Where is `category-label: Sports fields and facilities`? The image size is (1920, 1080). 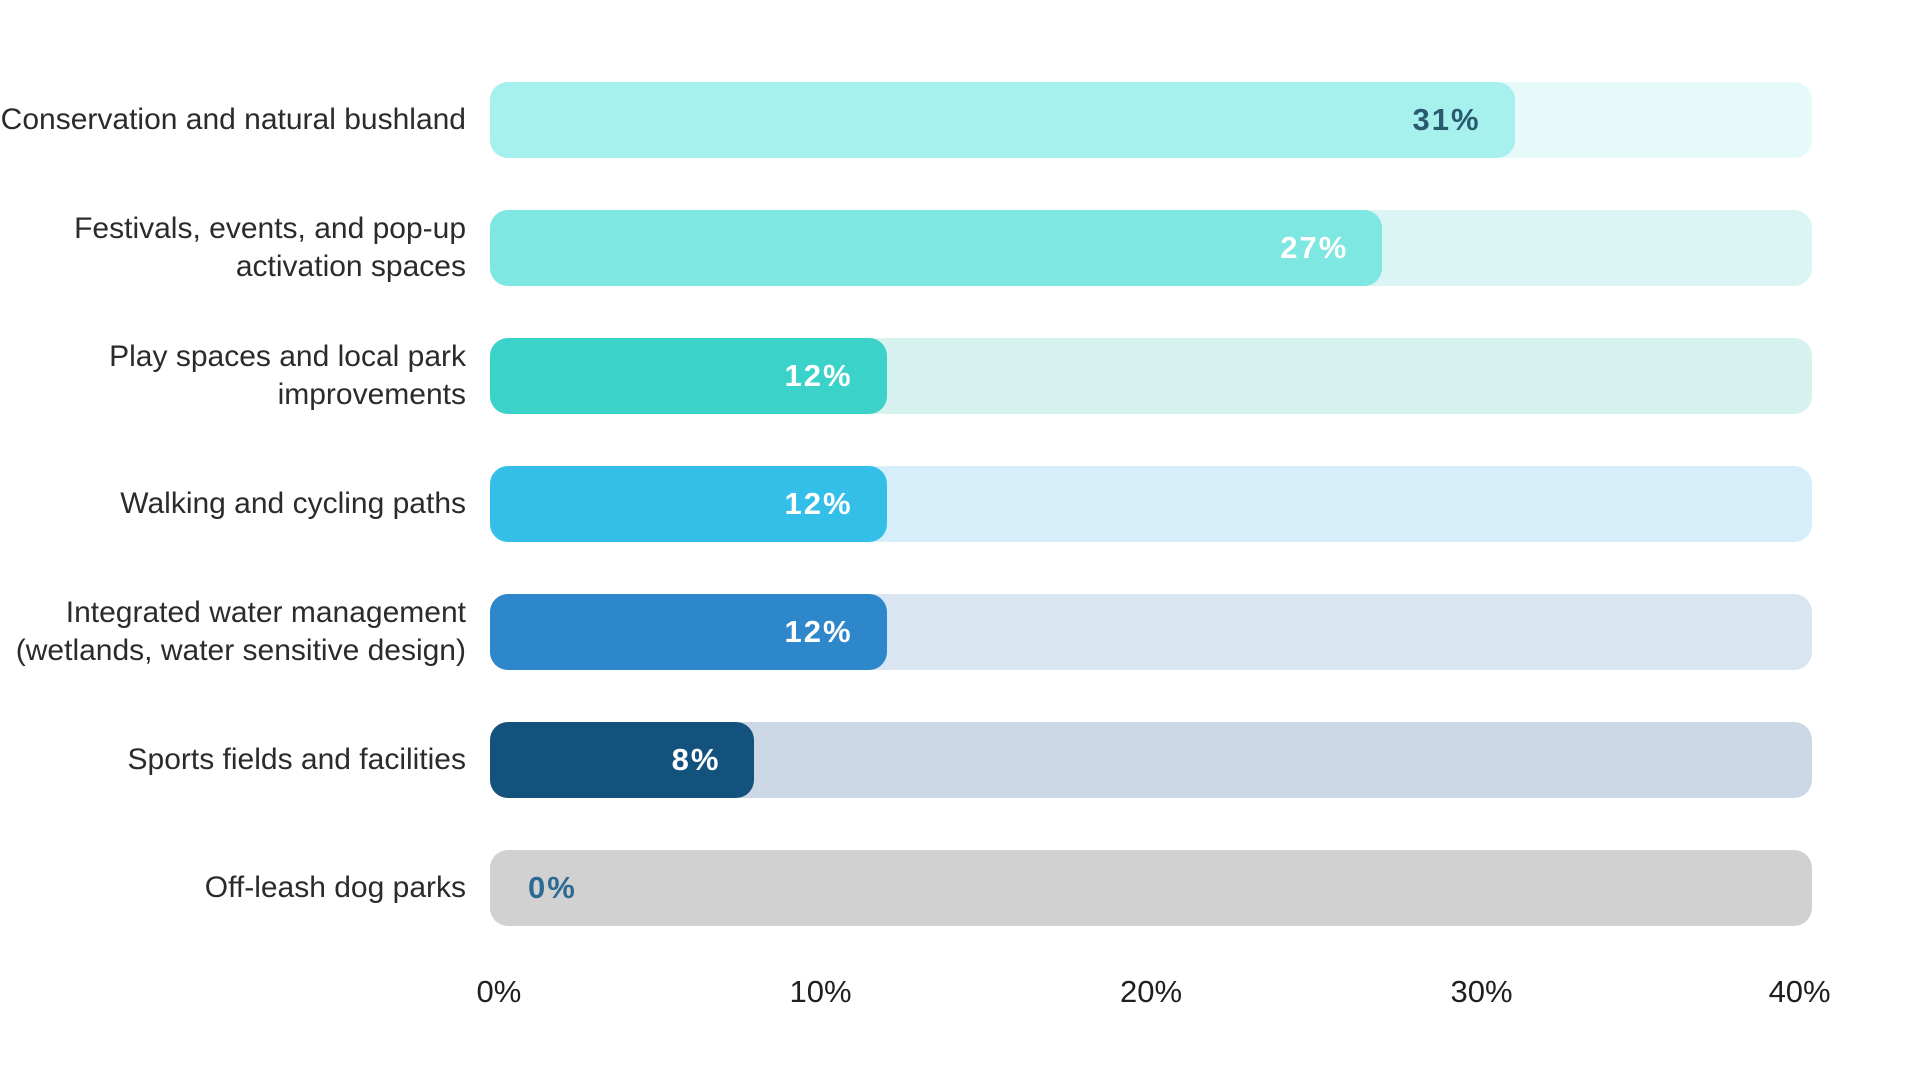
category-label: Sports fields and facilities is located at coordinates (297, 759).